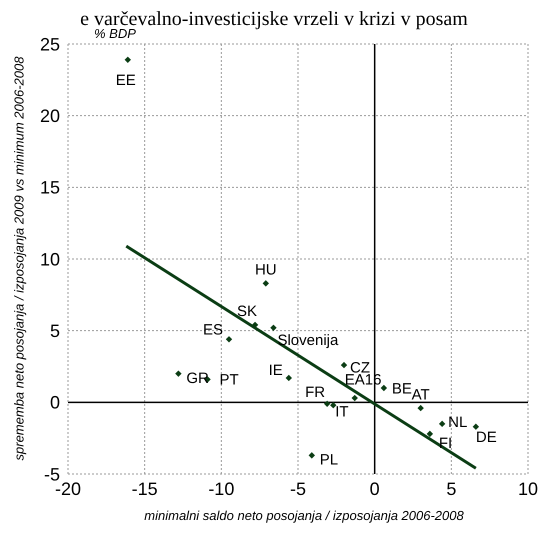  I want to click on y-tick-label: 25, so click(50, 44).